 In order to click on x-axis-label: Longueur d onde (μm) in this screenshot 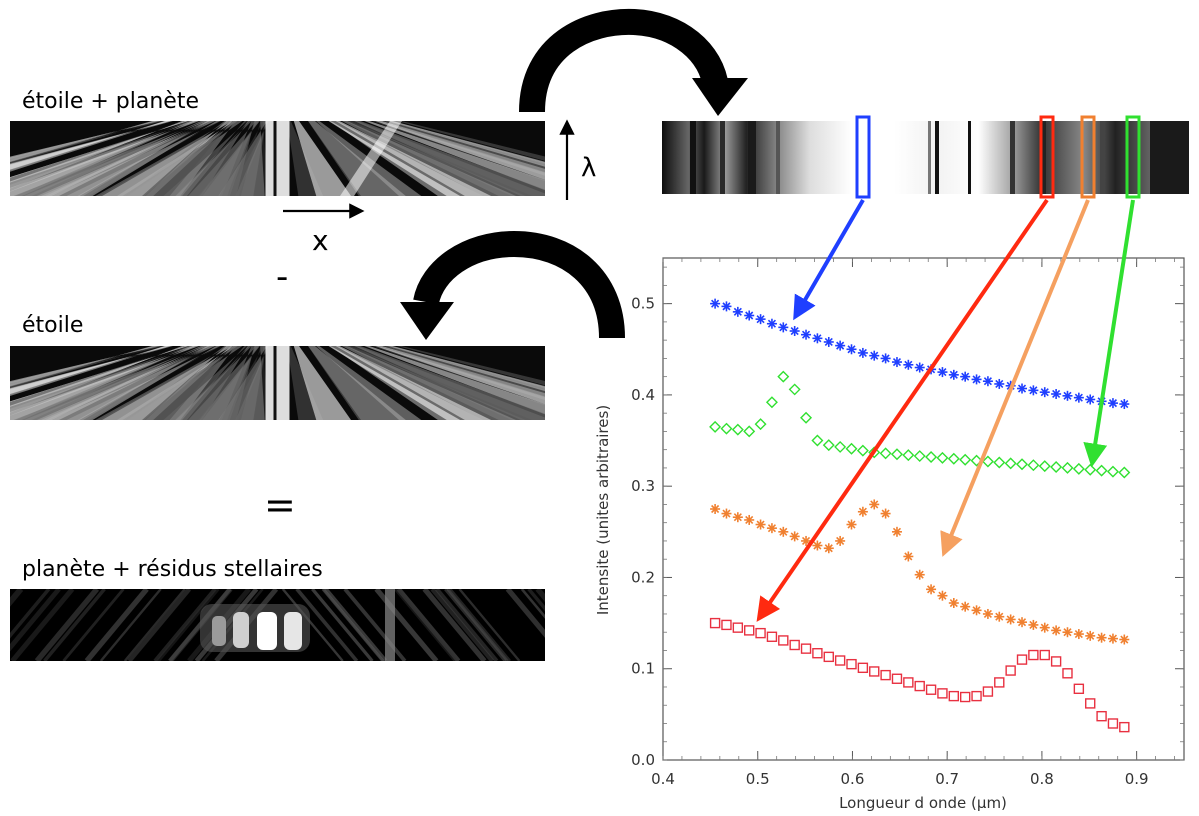, I will do `click(923, 803)`.